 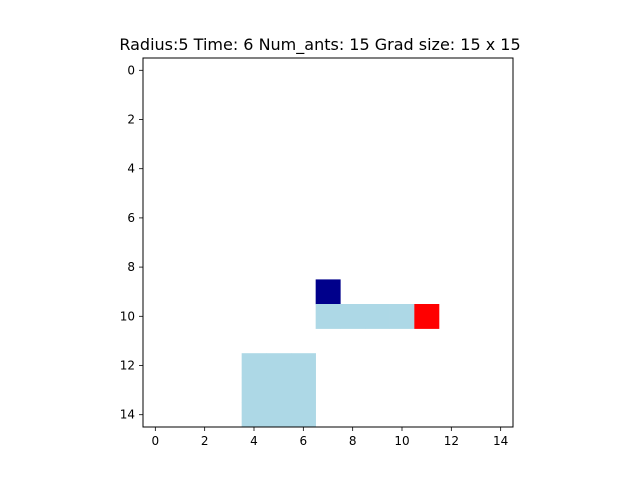 What do you see at coordinates (401, 441) in the screenshot?
I see `x-tick-label: 10` at bounding box center [401, 441].